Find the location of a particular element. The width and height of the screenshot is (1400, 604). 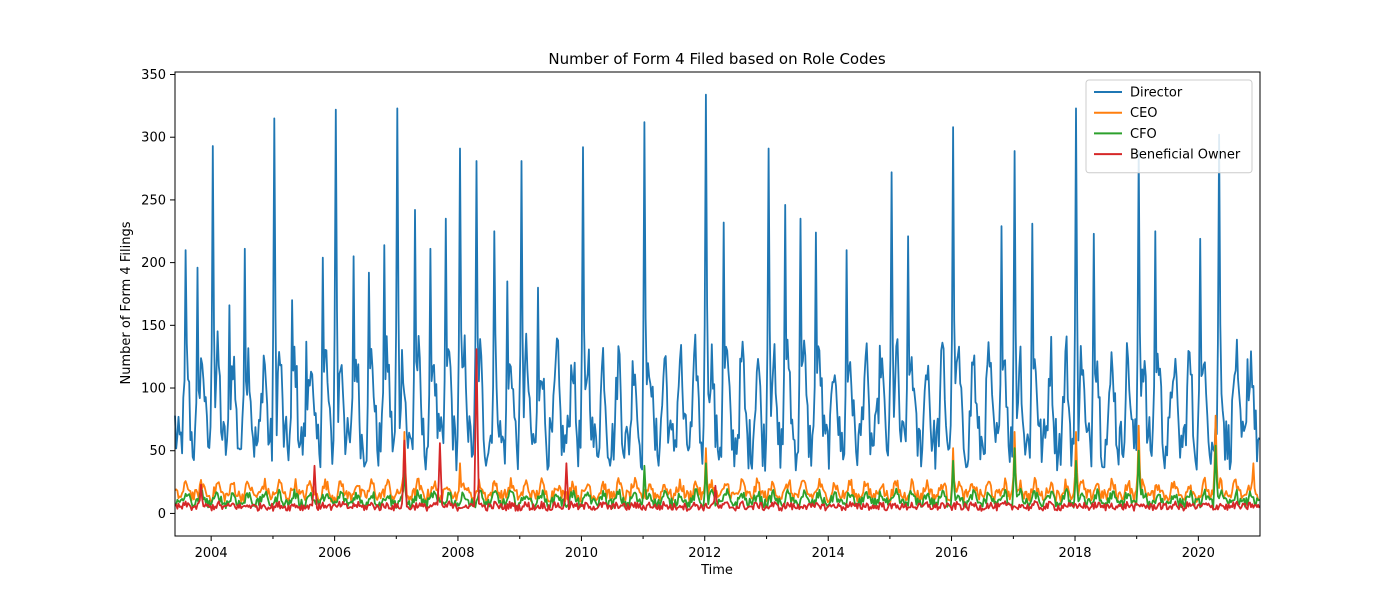

x-tick-label: 2016 is located at coordinates (951, 553).